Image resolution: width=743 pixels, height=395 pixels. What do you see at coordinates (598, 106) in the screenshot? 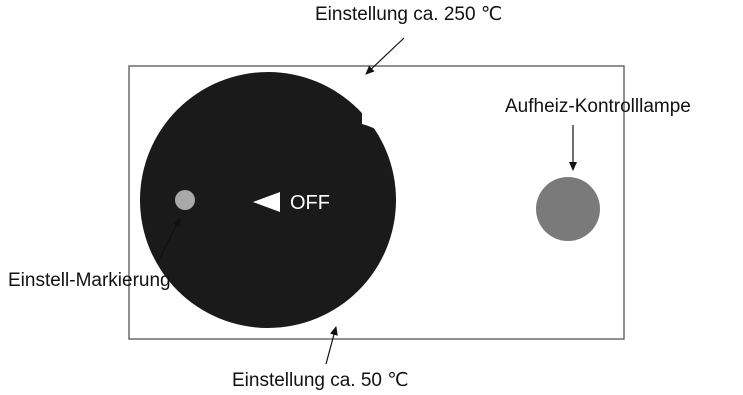
I see `label-heating-lamp: Aufheiz-Kontrolllampe` at bounding box center [598, 106].